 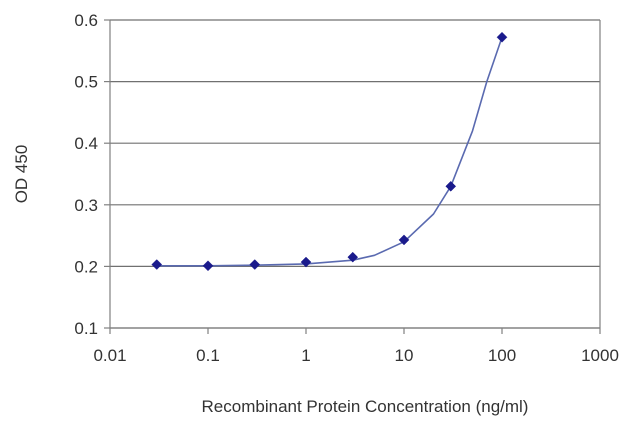 What do you see at coordinates (86, 266) in the screenshot?
I see `y-tick-label-1: 0.2` at bounding box center [86, 266].